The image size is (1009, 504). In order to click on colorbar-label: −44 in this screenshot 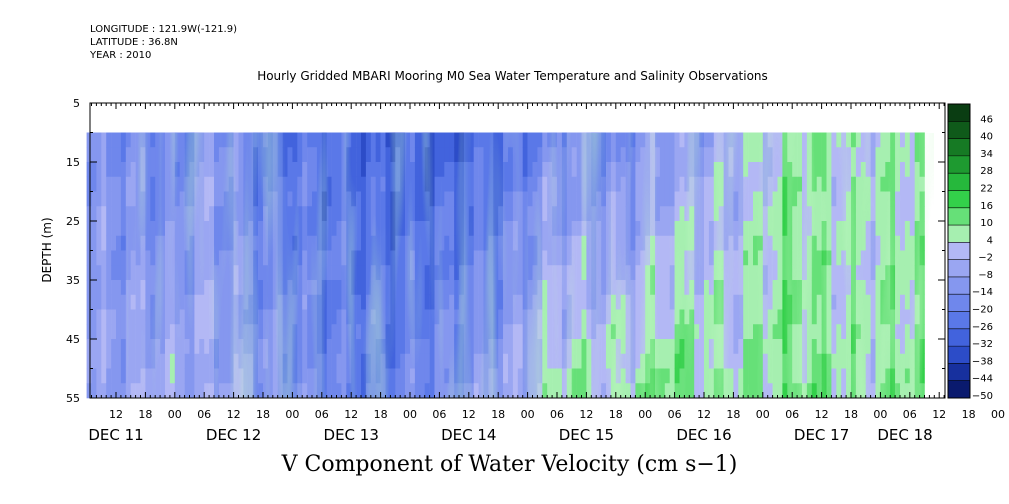, I will do `click(982, 379)`.